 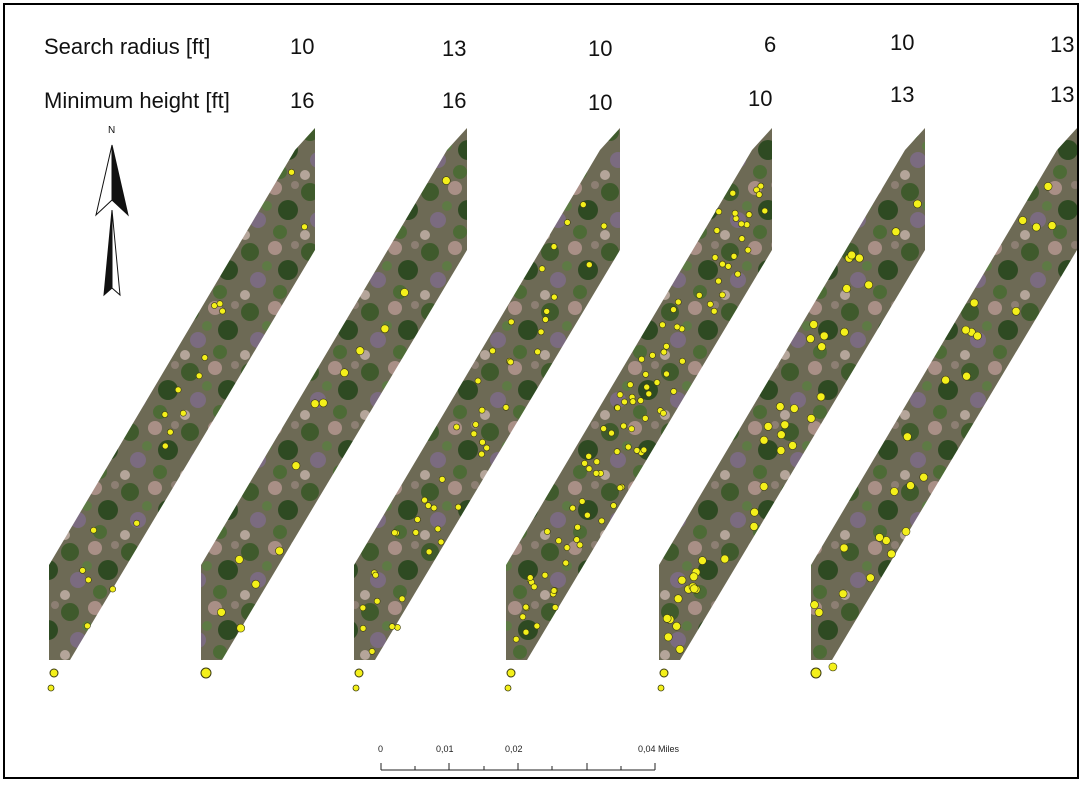 I want to click on scale-tick-3: 0,04 Miles, so click(x=659, y=749).